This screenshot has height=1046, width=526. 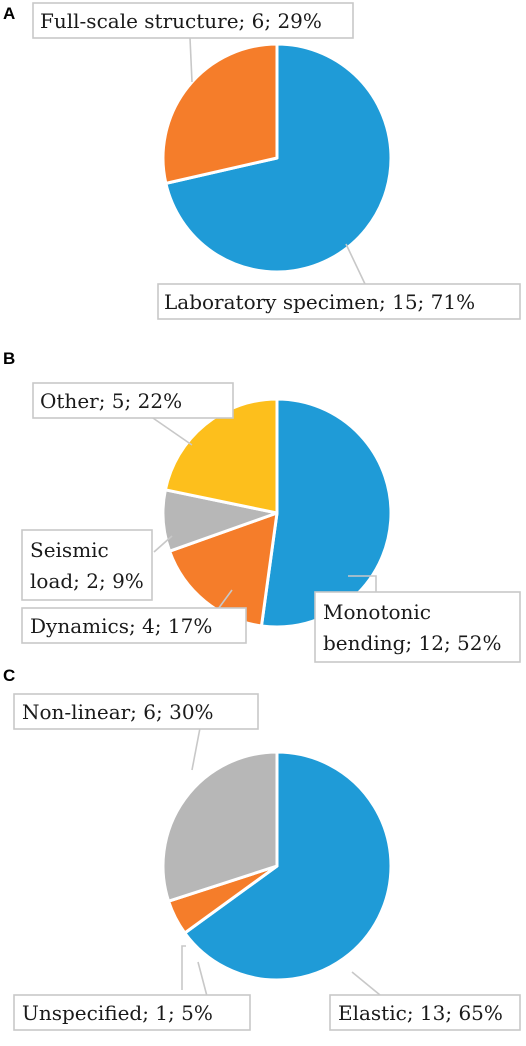 I want to click on pie-chart-c, so click(x=277, y=866).